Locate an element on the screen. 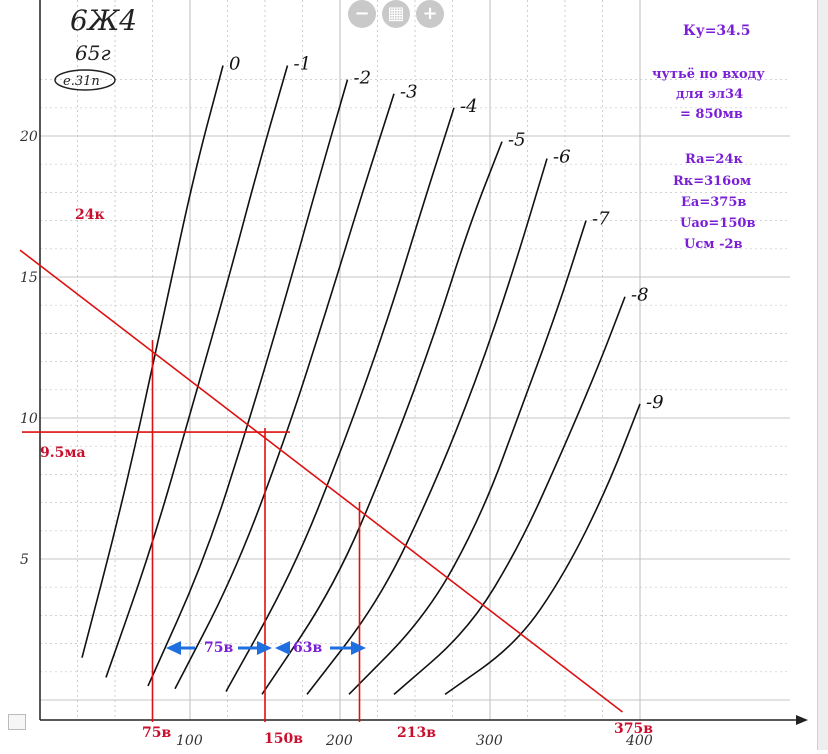 The image size is (828, 754). x-tick-label: 100 is located at coordinates (189, 741).